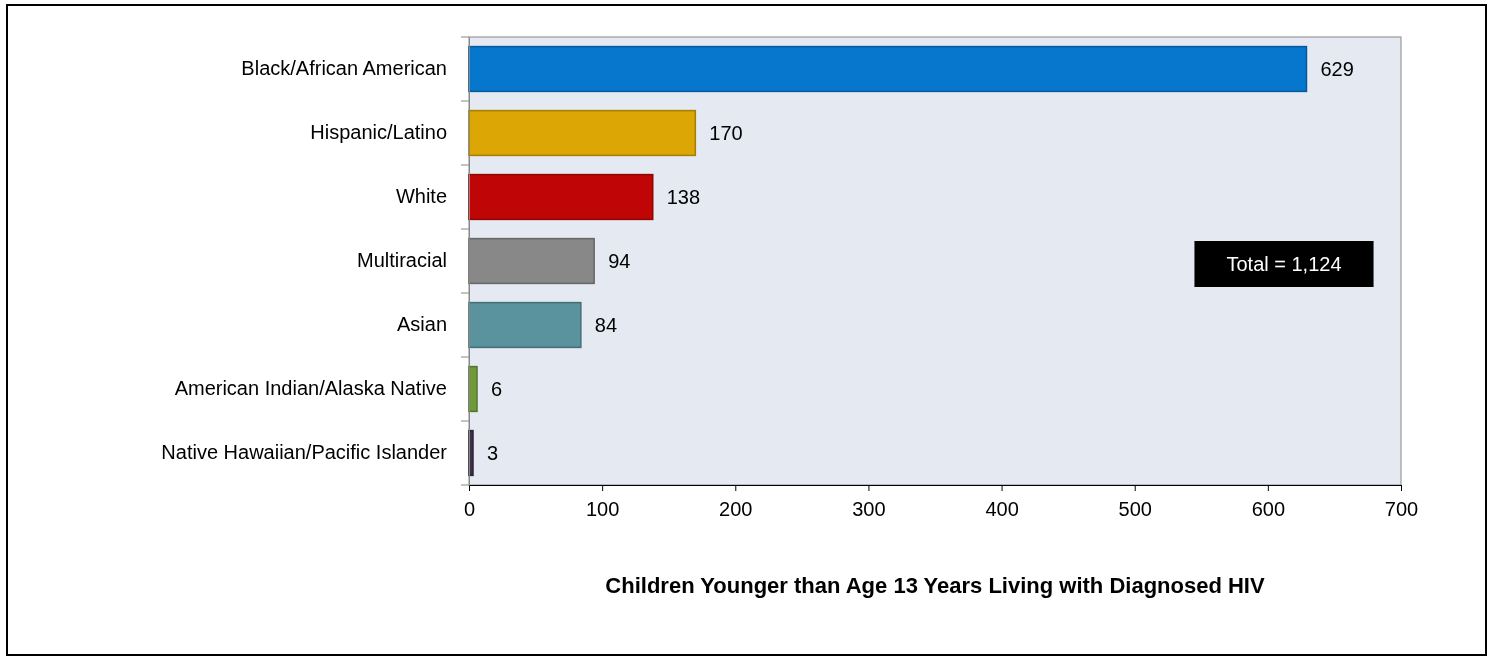  What do you see at coordinates (421, 324) in the screenshot?
I see `y-tick-label: Asian` at bounding box center [421, 324].